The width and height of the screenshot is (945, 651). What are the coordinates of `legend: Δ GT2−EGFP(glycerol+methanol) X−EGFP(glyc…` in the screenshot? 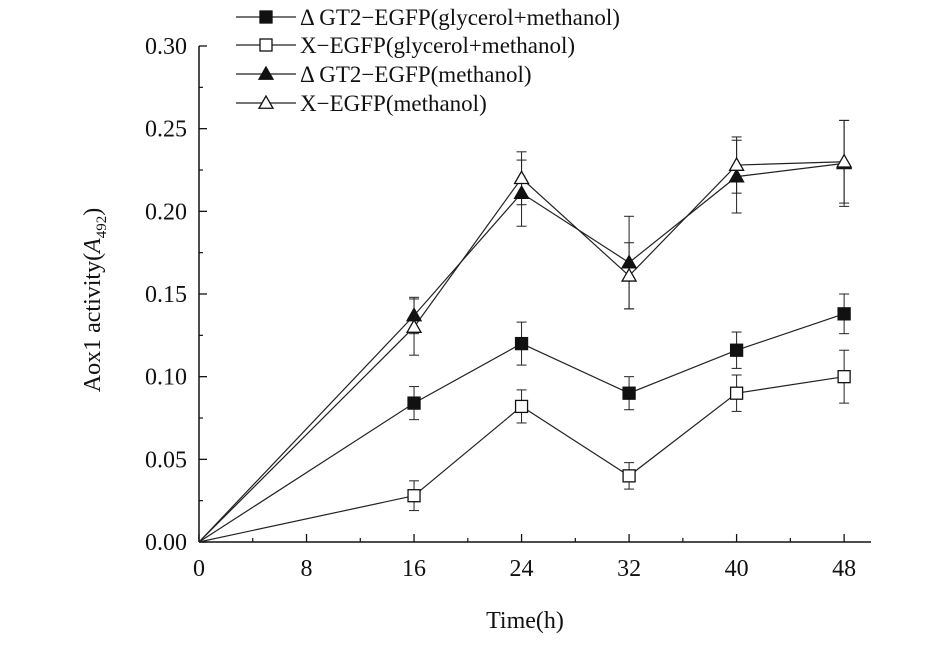 It's located at (428, 60).